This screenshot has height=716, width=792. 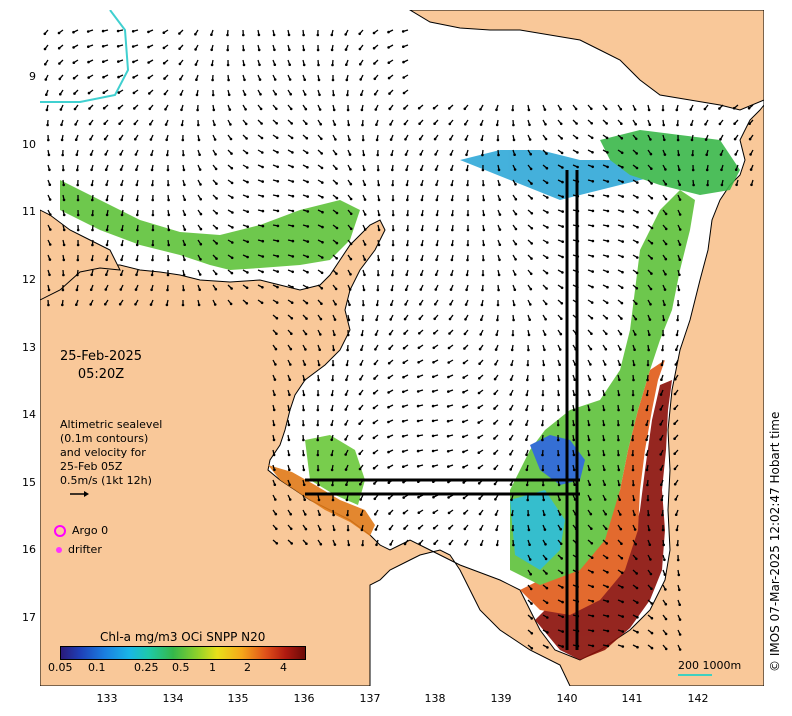 What do you see at coordinates (146, 667) in the screenshot?
I see `colorbar-tick: 0.25` at bounding box center [146, 667].